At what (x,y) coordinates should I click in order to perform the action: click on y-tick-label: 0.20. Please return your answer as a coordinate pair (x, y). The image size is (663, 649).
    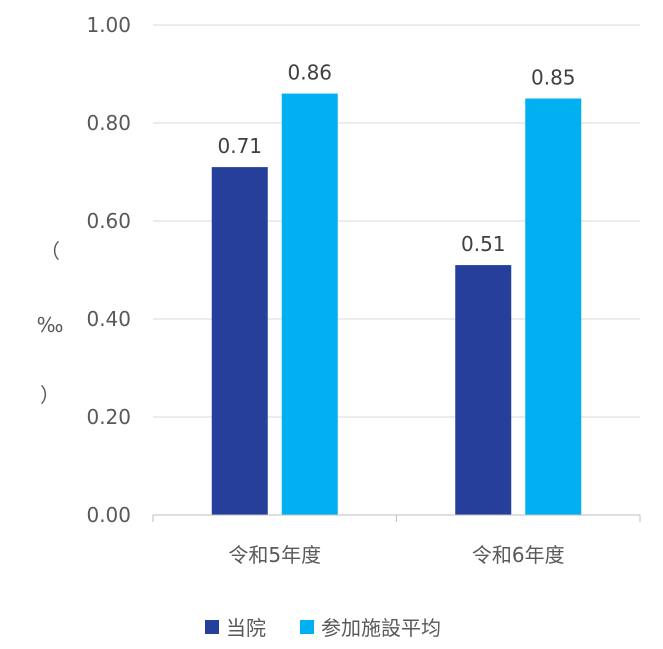
    Looking at the image, I should click on (108, 417).